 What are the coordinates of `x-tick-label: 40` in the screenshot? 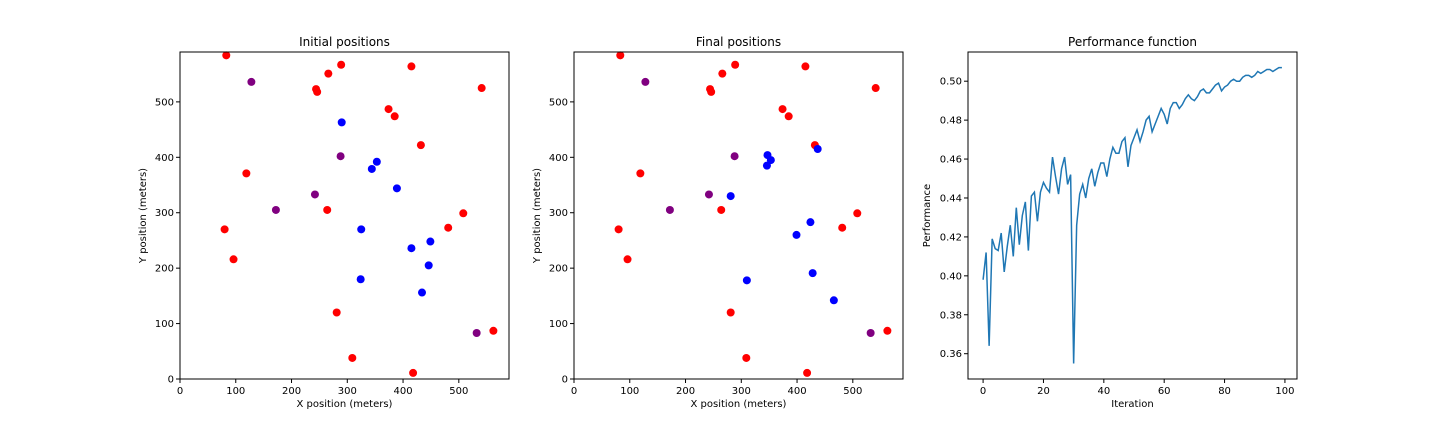 It's located at (1103, 391).